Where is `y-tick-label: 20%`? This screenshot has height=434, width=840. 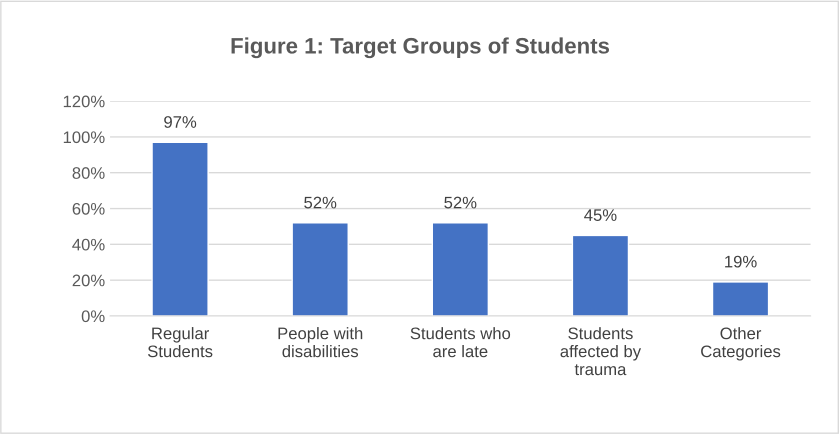 y-tick-label: 20% is located at coordinates (88, 280).